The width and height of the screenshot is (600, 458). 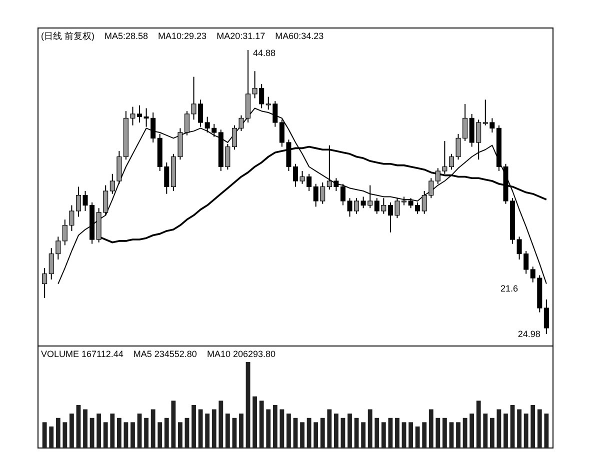 What do you see at coordinates (182, 36) in the screenshot?
I see `text: MA10:29.23` at bounding box center [182, 36].